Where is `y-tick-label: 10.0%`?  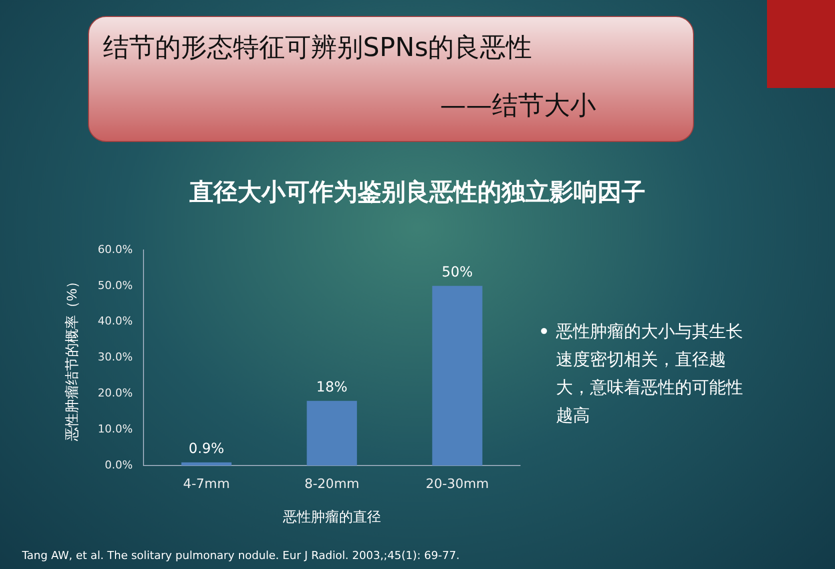 y-tick-label: 10.0% is located at coordinates (115, 429).